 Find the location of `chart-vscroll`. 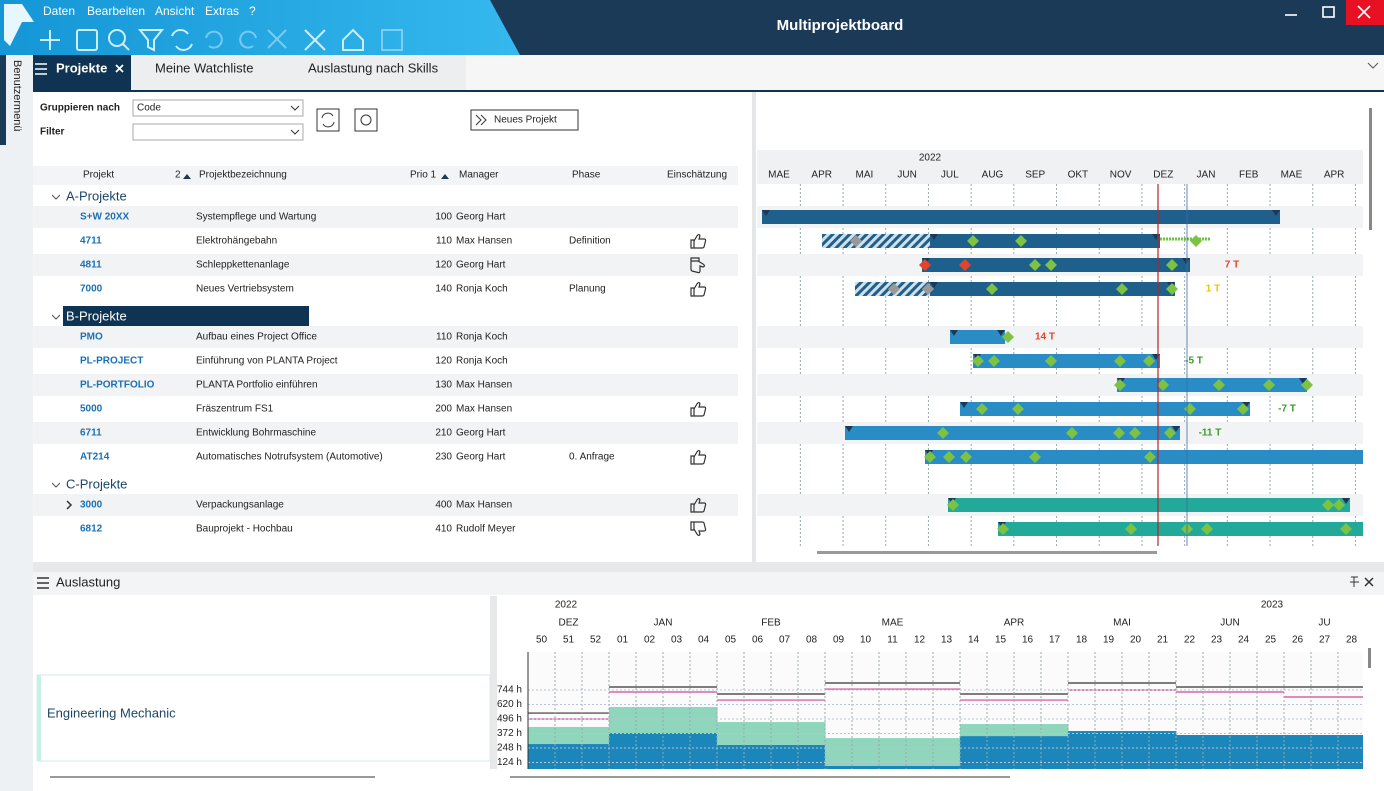

chart-vscroll is located at coordinates (1369, 658).